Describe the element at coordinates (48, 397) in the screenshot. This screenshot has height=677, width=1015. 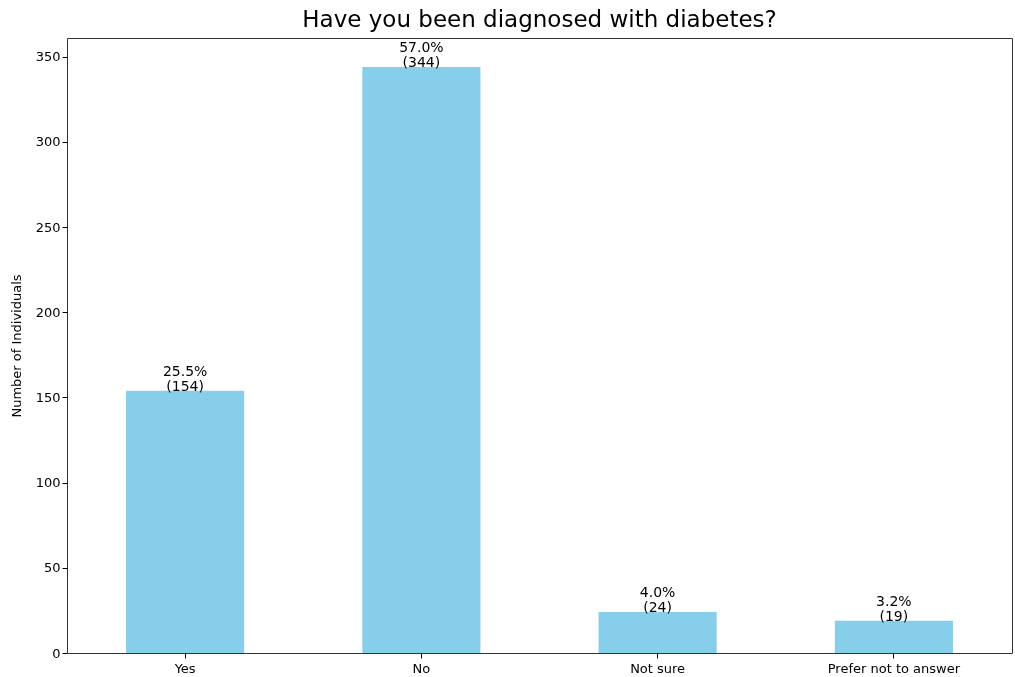
I see `y-tick-label: 150` at that location.